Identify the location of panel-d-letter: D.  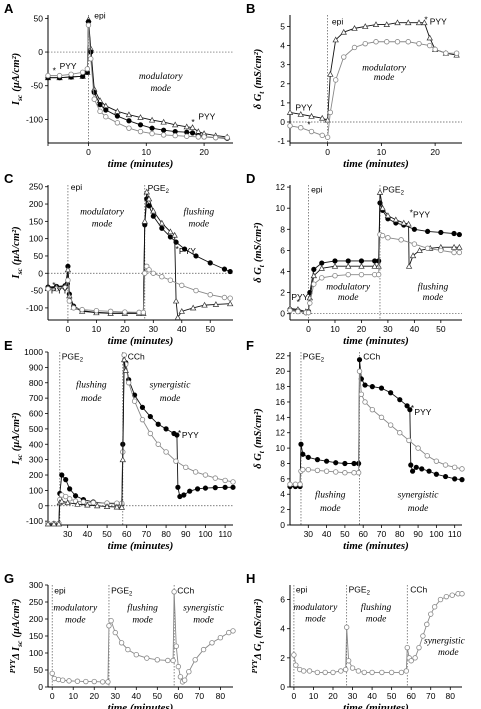
(250, 178).